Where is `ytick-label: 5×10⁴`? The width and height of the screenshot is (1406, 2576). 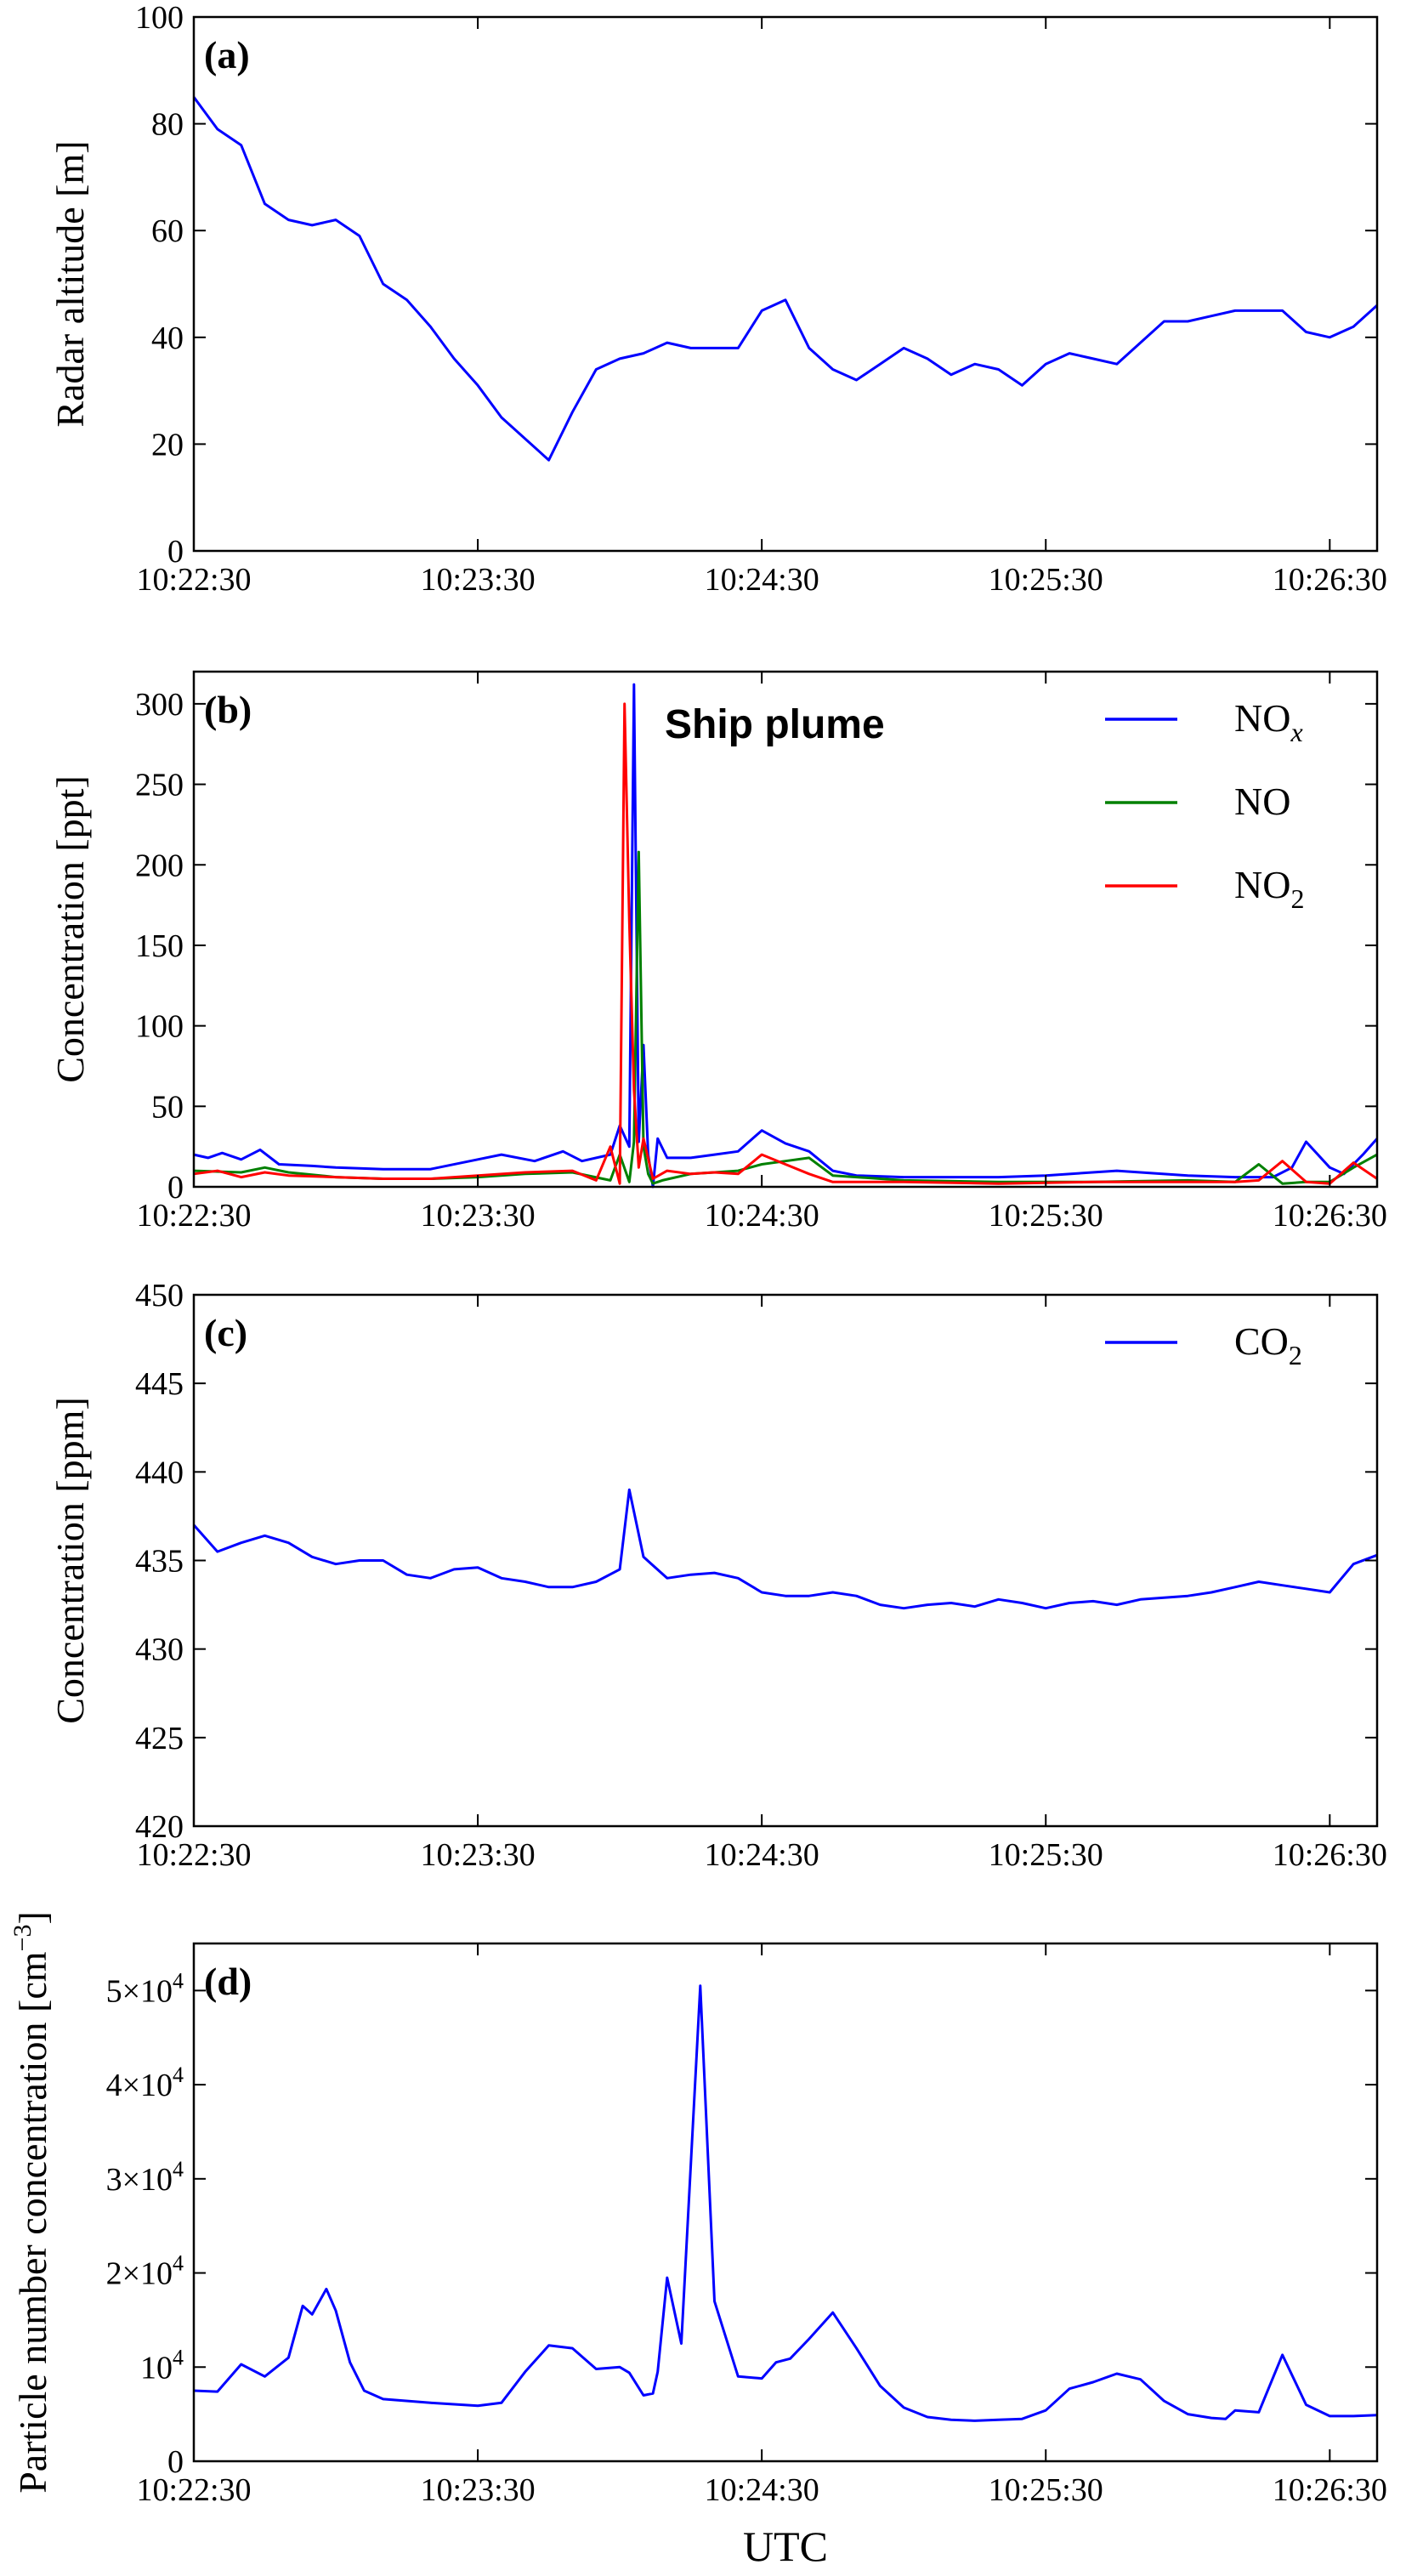
ytick-label: 5×10⁴ is located at coordinates (145, 1988).